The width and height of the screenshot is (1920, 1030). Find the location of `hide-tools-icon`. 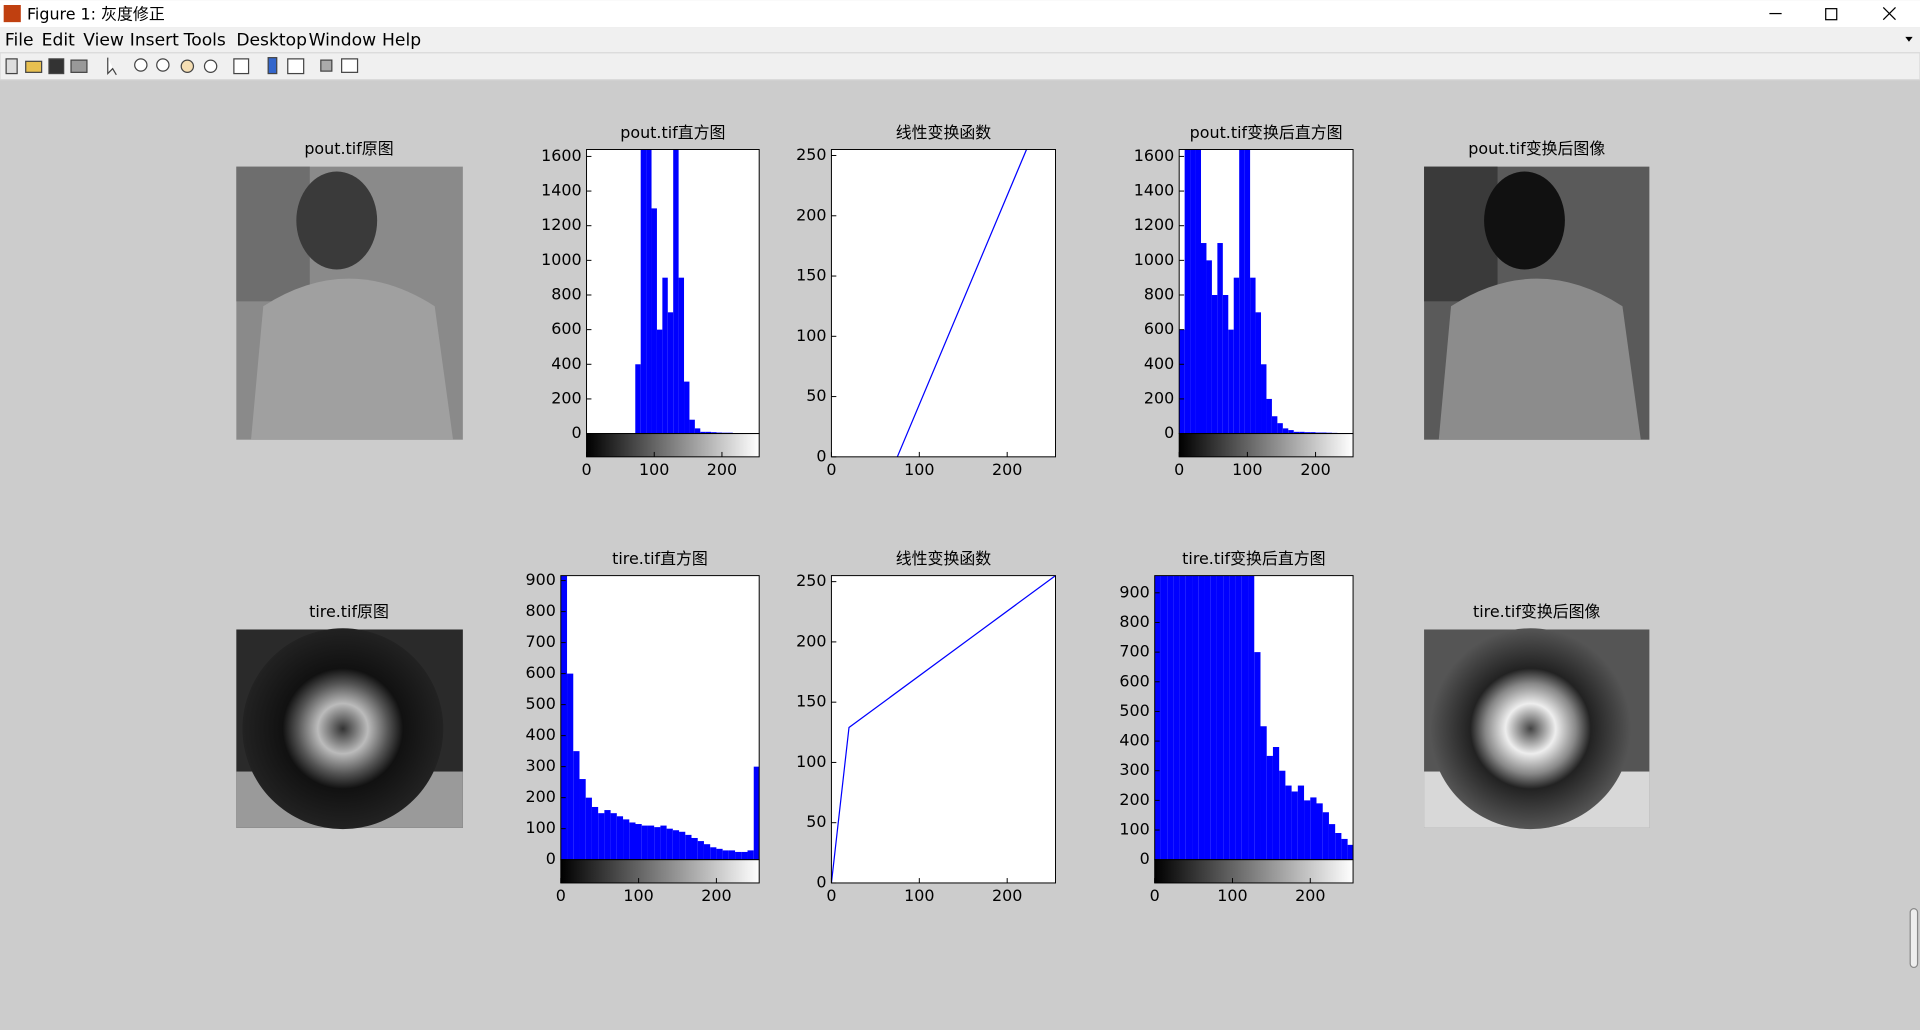

hide-tools-icon is located at coordinates (326, 65).